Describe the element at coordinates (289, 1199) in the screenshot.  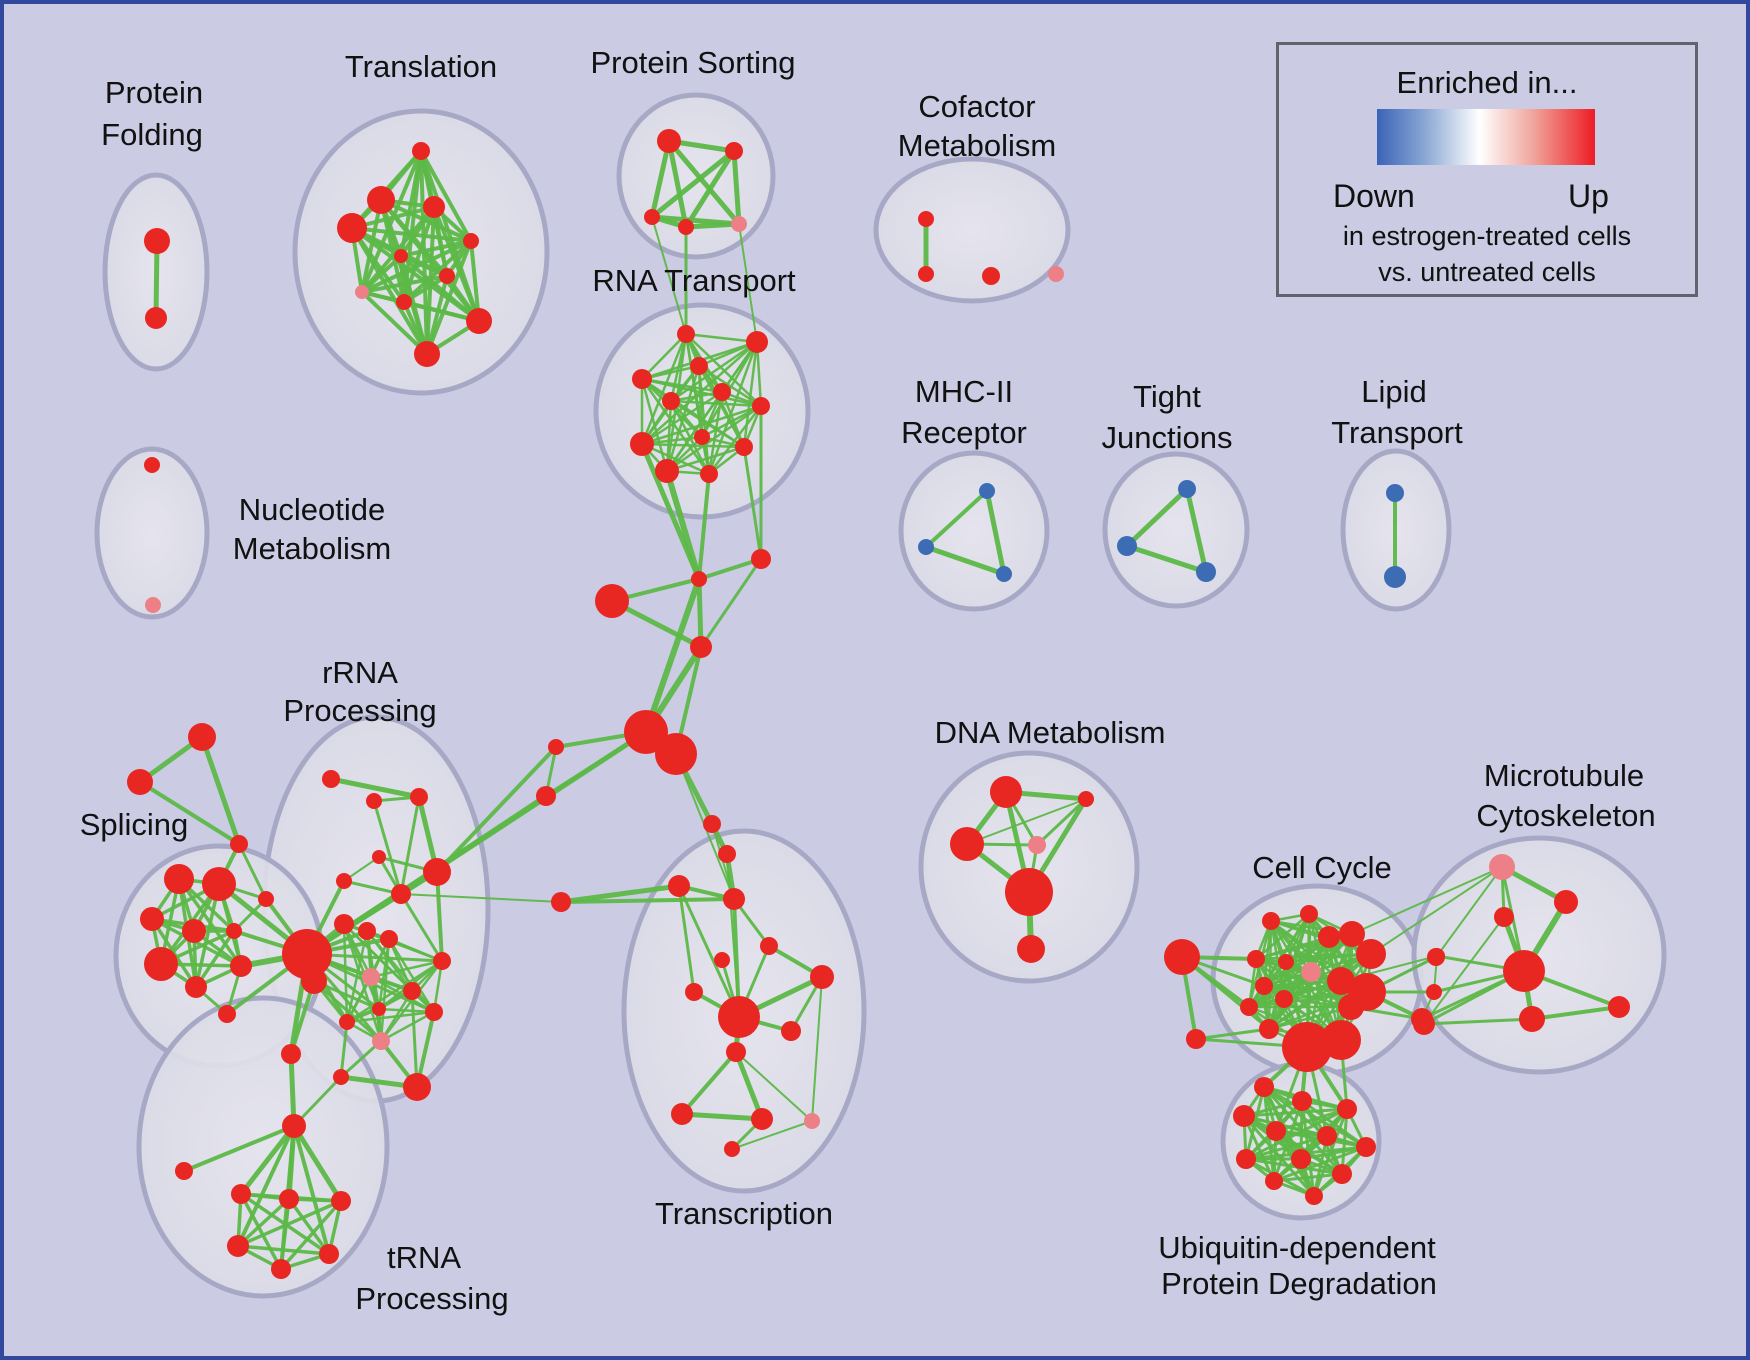
I see `node-tr2` at that location.